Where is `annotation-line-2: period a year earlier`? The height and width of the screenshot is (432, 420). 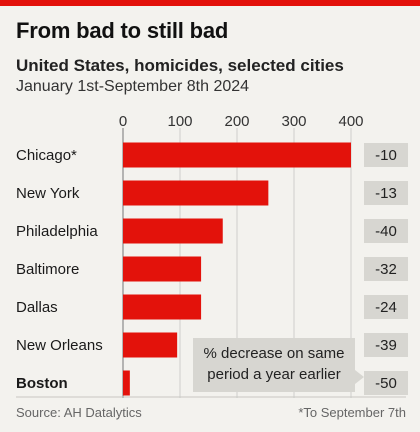
annotation-line-2: period a year earlier is located at coordinates (274, 374).